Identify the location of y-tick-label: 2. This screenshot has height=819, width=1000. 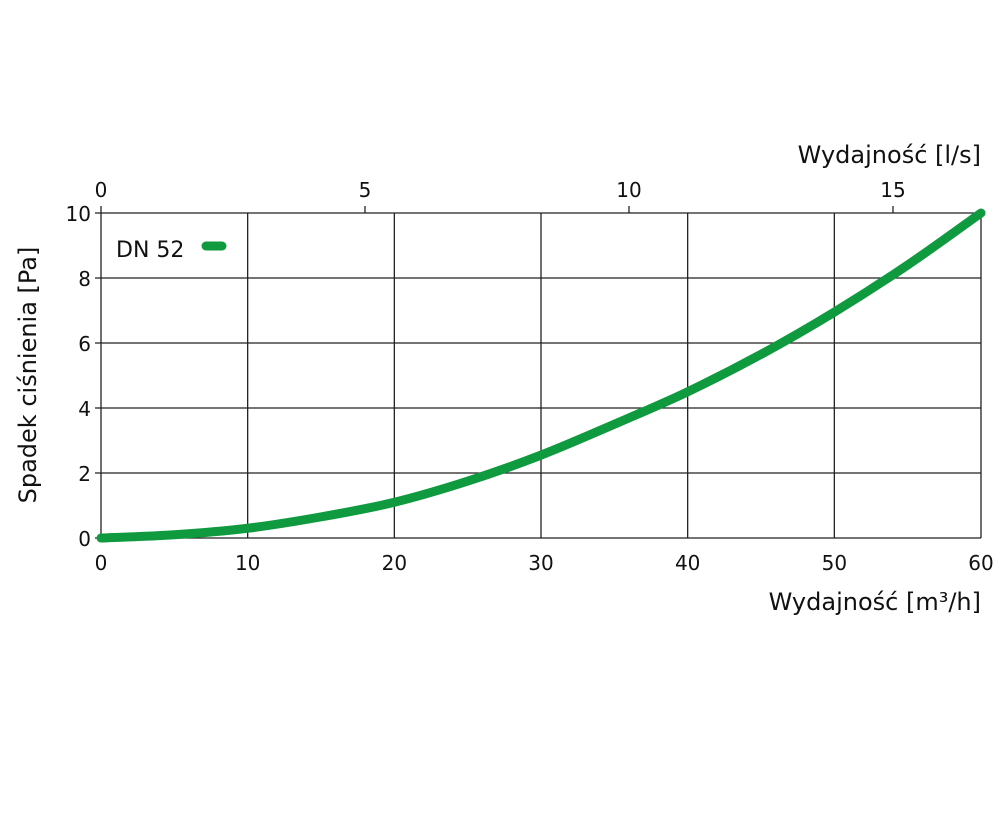
(84, 474).